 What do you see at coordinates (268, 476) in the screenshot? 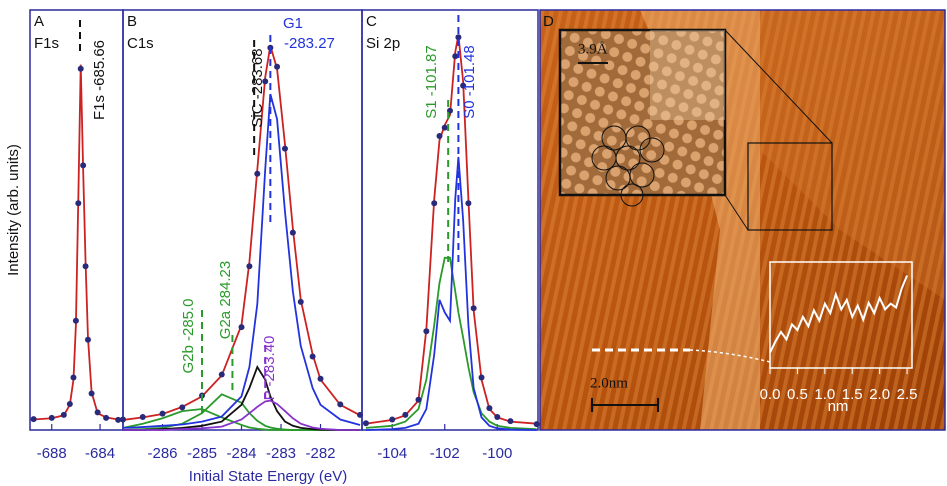
I see `x-axis-label: Initial State Energy (eV)` at bounding box center [268, 476].